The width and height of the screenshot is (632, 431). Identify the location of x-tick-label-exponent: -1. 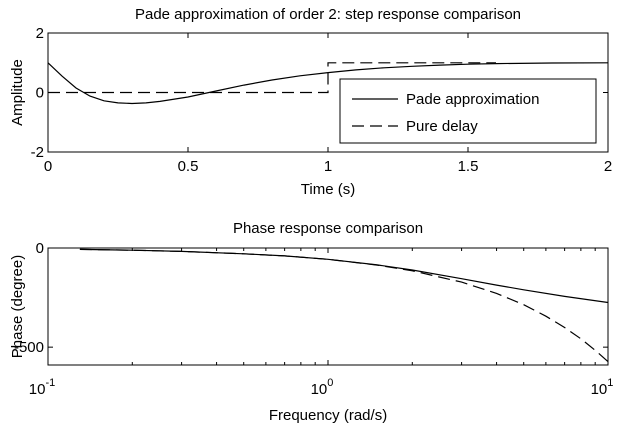
(50, 383).